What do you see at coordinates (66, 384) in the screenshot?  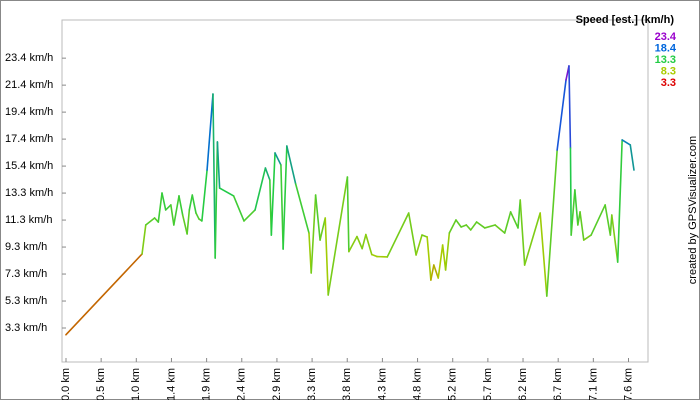 I see `x-tick-label: 0.0 km` at bounding box center [66, 384].